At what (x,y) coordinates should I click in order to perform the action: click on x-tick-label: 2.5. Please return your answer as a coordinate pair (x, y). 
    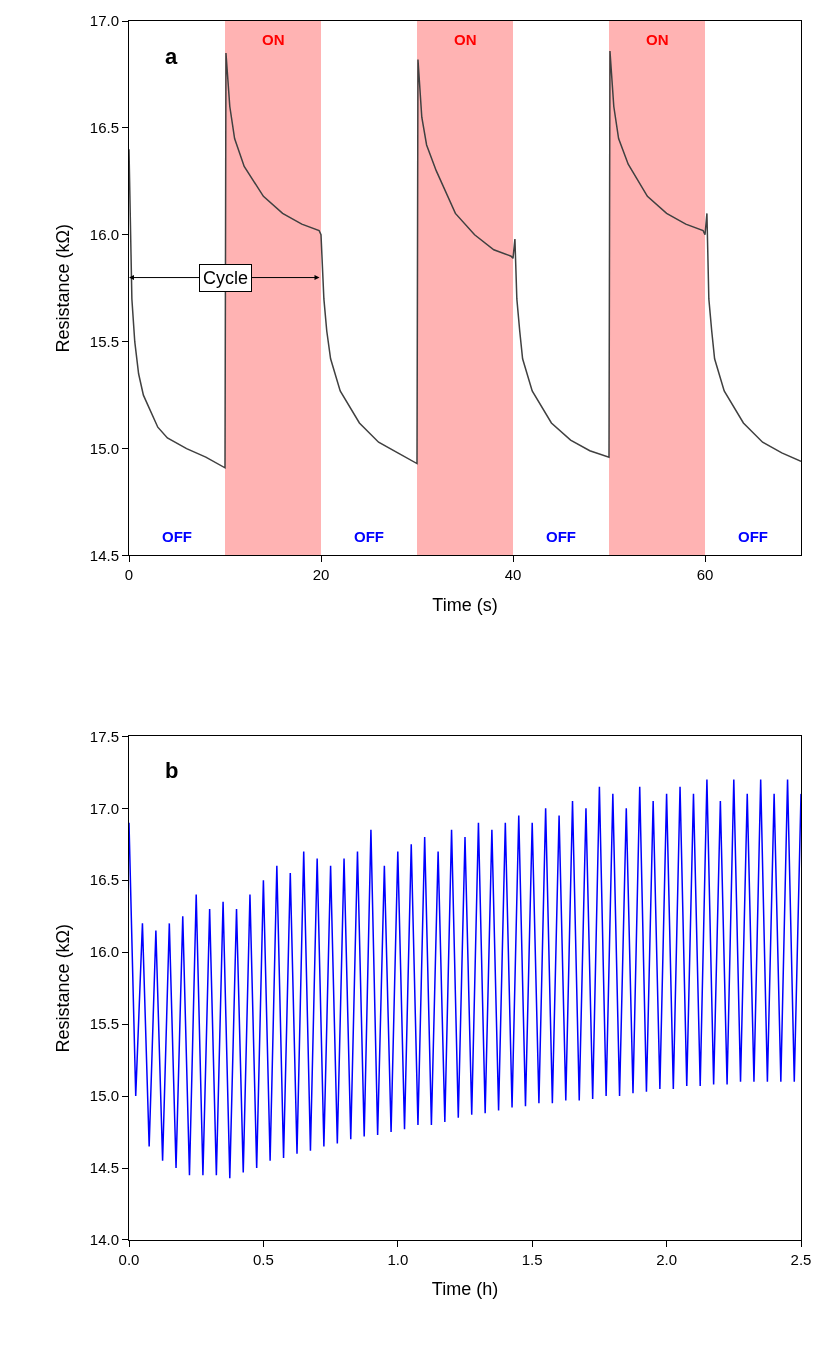
    Looking at the image, I should click on (801, 1259).